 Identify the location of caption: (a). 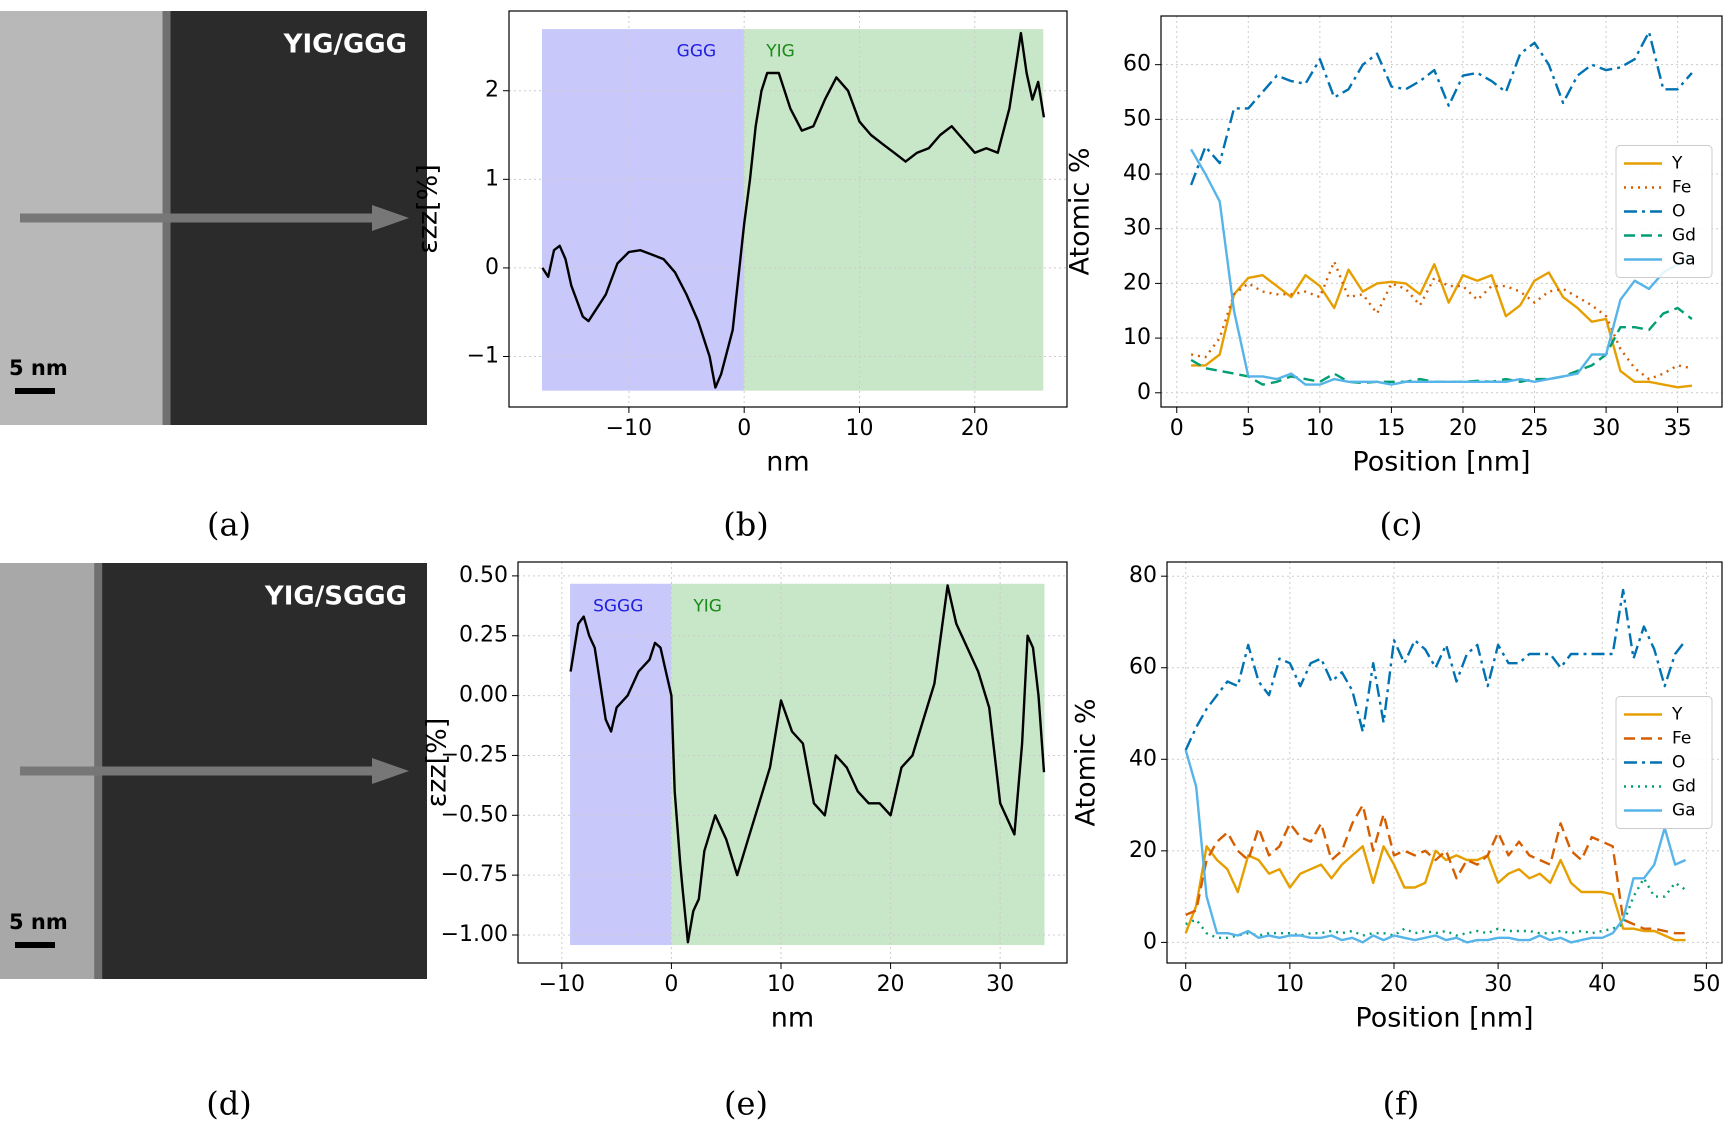
(229, 525).